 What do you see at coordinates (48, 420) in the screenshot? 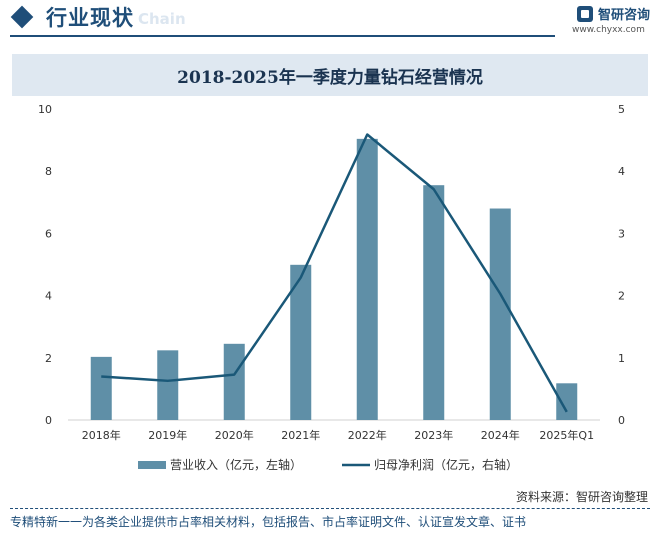
I see `left-axis-tick-label: 0` at bounding box center [48, 420].